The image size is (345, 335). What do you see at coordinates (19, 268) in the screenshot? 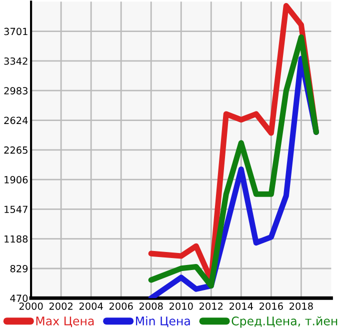
I see `y-tick-label: 829` at bounding box center [19, 268].